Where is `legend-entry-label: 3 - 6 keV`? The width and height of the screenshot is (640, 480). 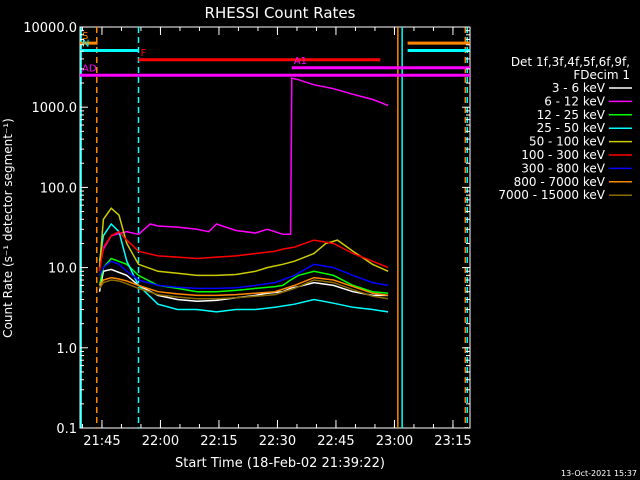 legend-entry-label: 3 - 6 keV is located at coordinates (579, 88).